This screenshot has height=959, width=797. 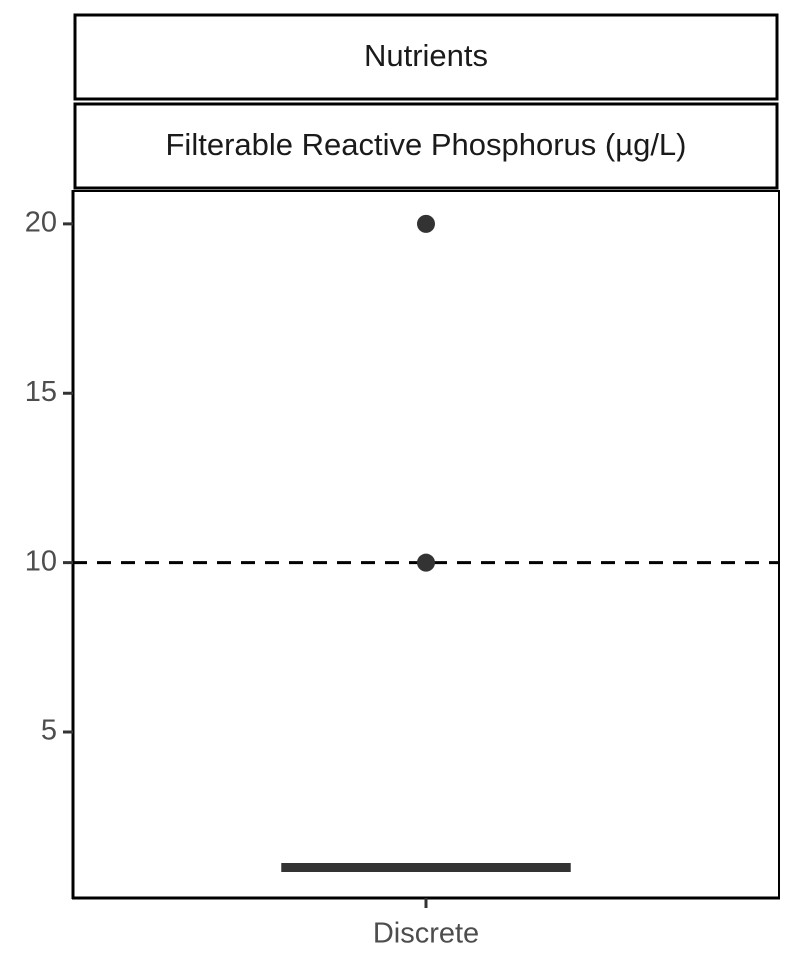 What do you see at coordinates (426, 934) in the screenshot?
I see `x-tick-label: Discrete` at bounding box center [426, 934].